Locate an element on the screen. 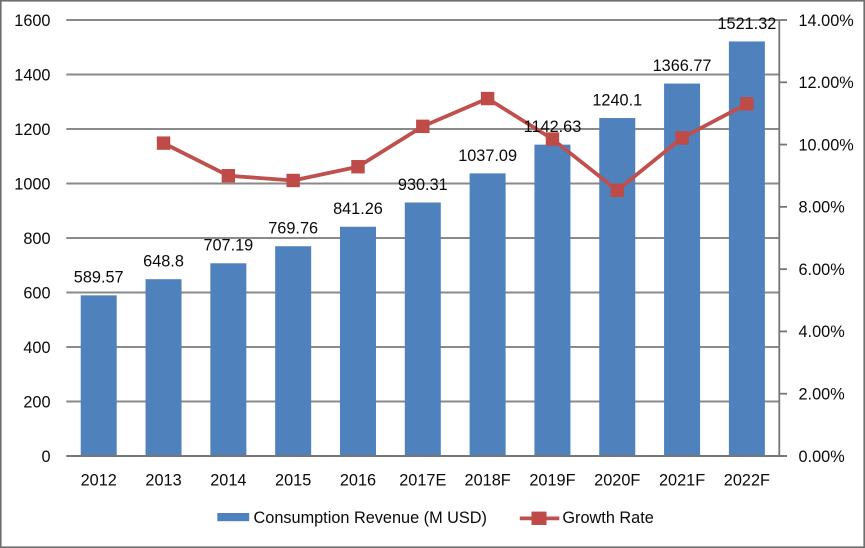 The width and height of the screenshot is (865, 548). svg-text: 0.00% is located at coordinates (822, 457).